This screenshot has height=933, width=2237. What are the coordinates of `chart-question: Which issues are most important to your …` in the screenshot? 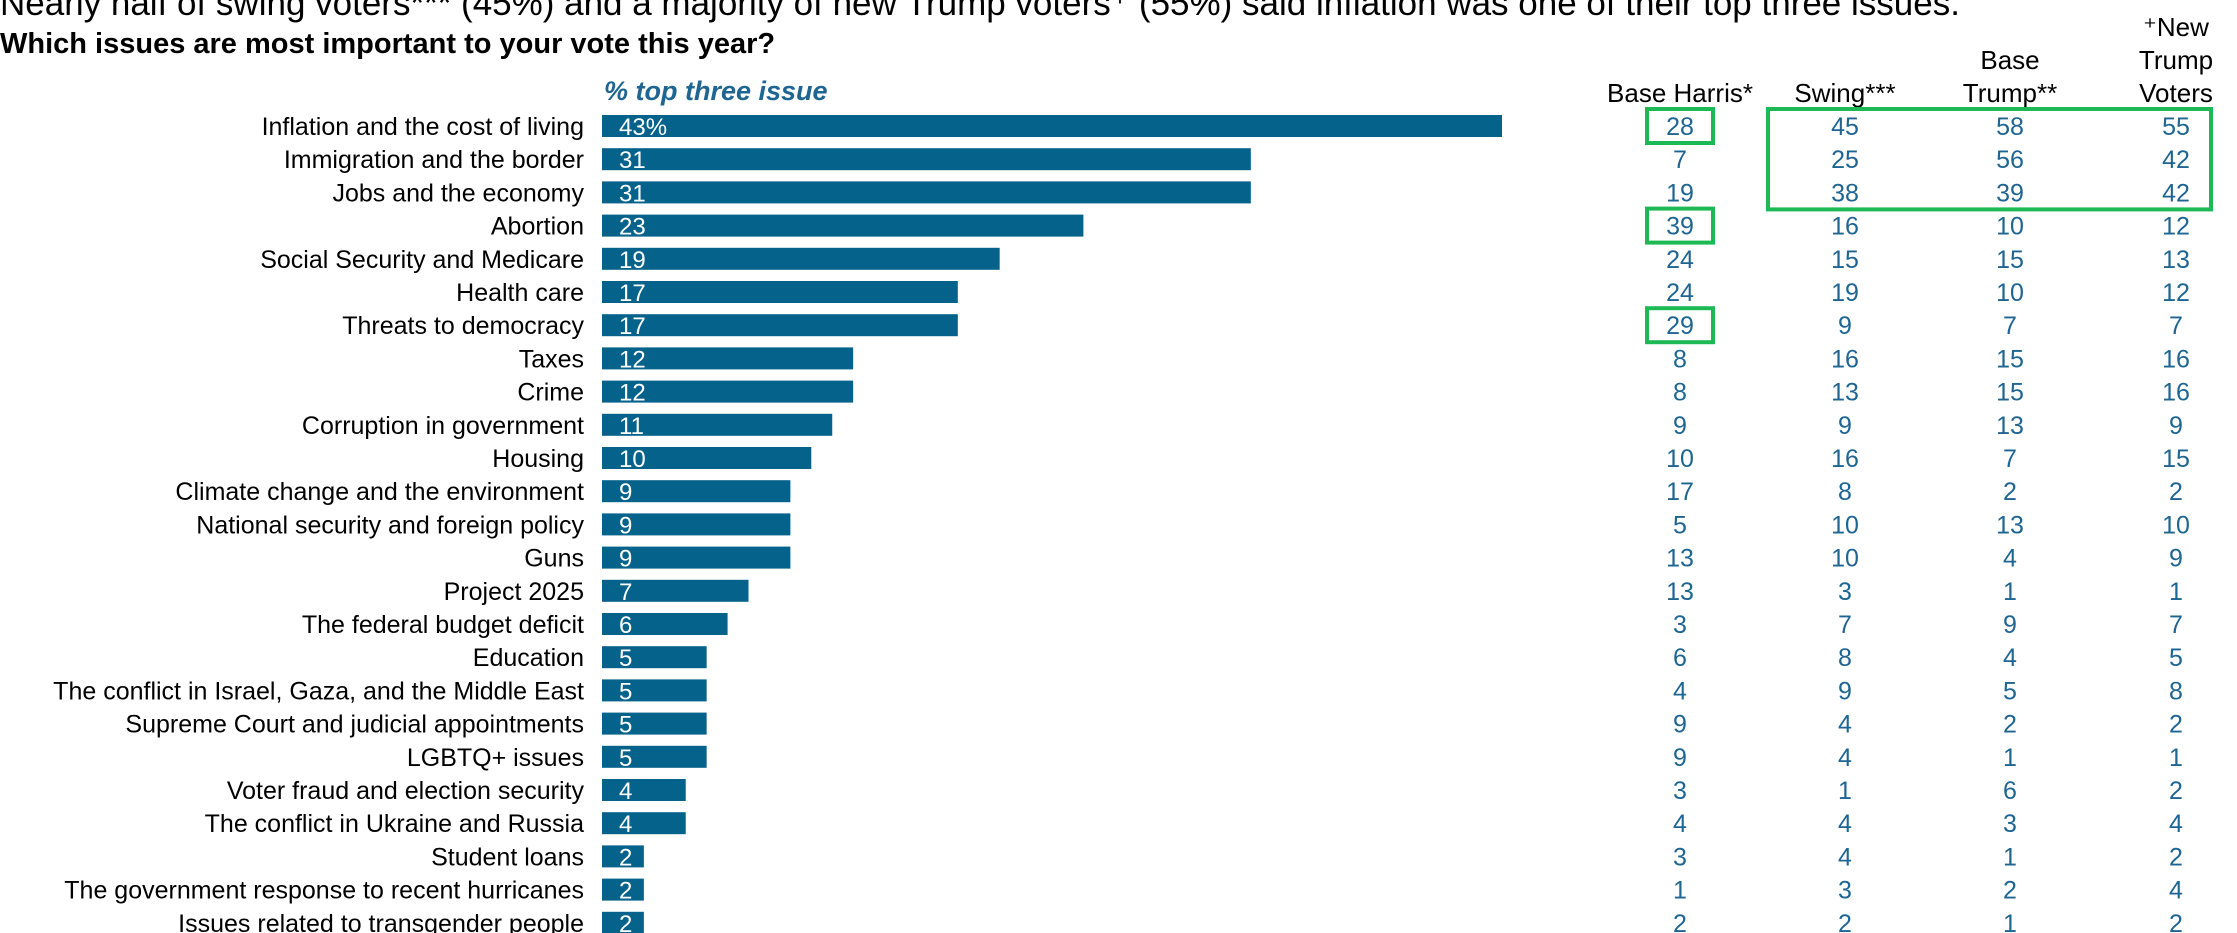 It's located at (388, 44).